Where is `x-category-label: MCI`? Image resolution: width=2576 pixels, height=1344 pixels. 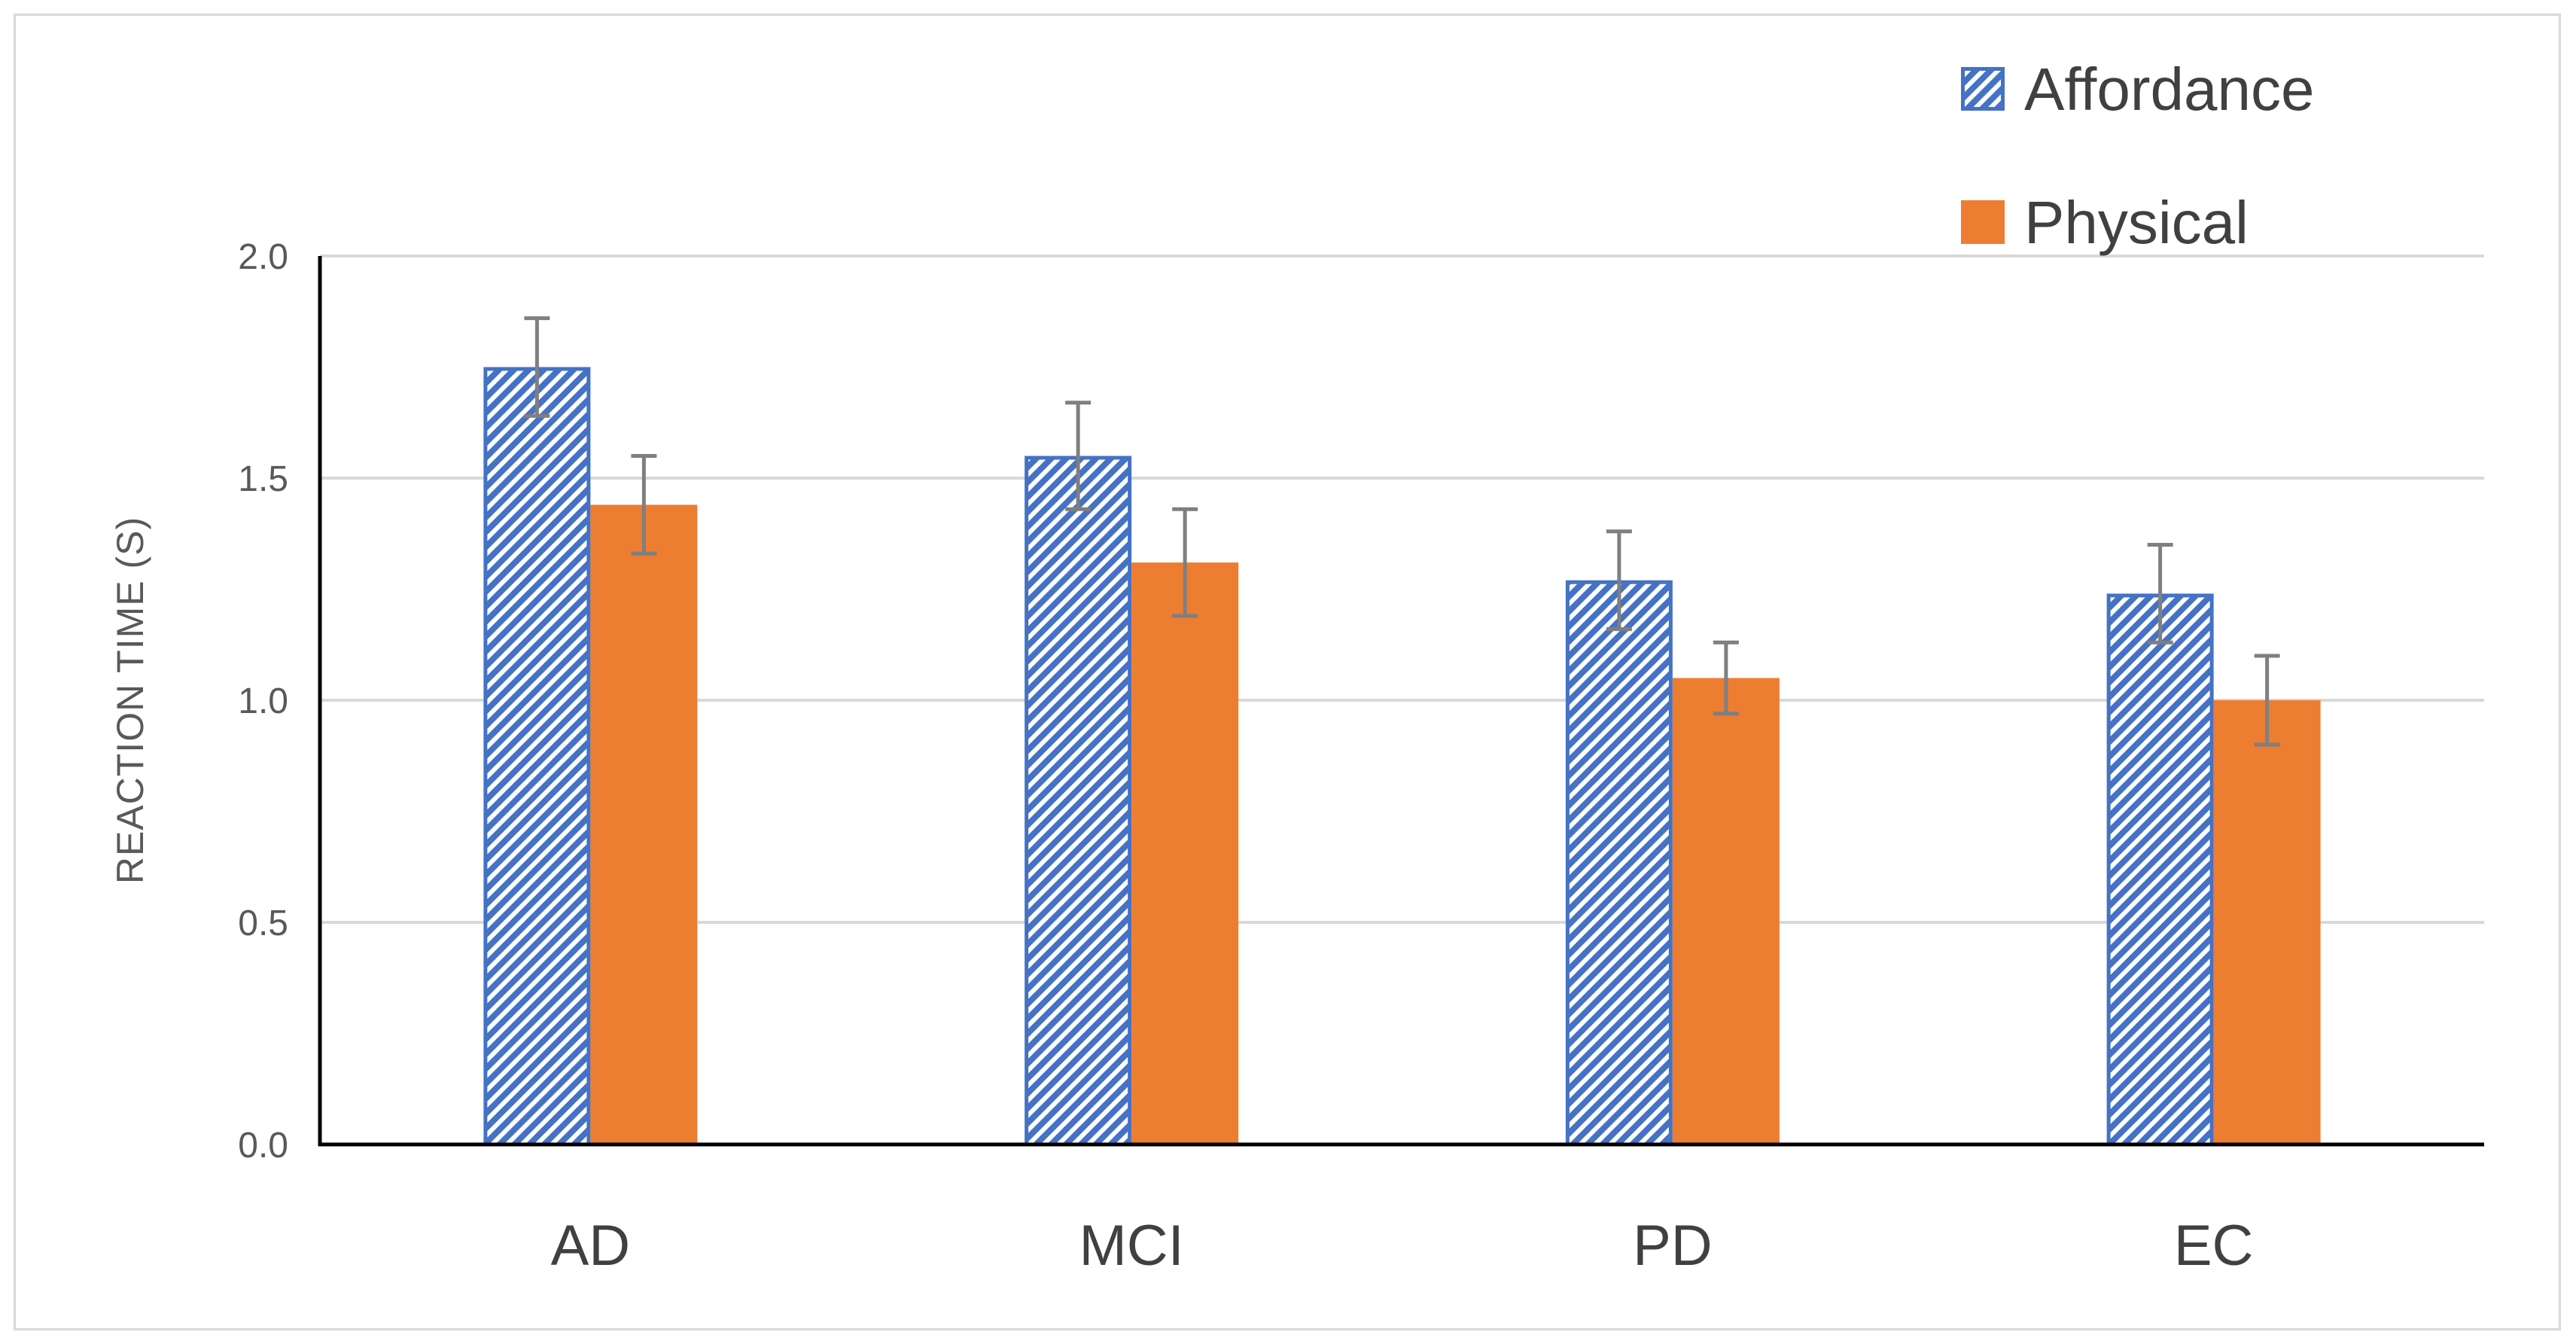 x-category-label: MCI is located at coordinates (1131, 1246).